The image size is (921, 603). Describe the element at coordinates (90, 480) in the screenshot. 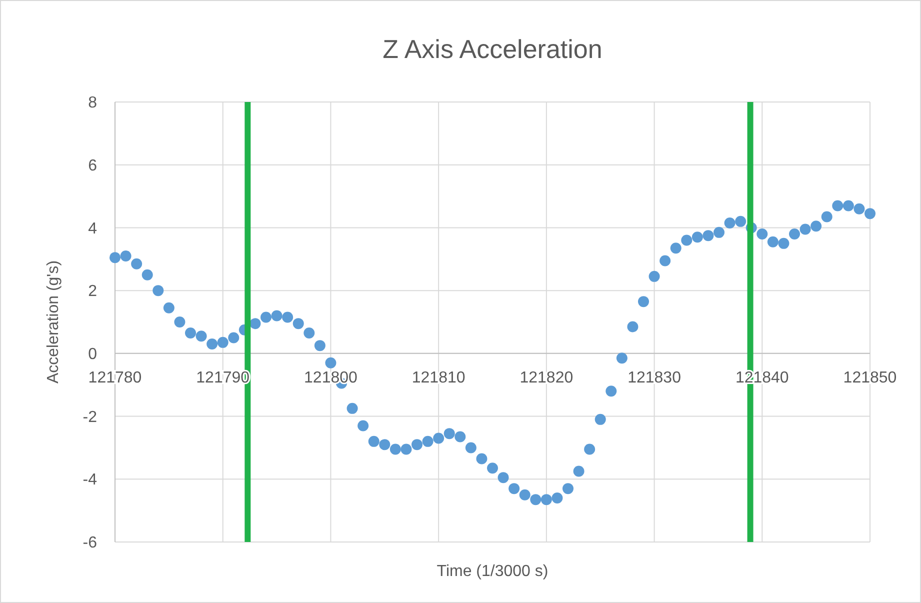

I see `y-tick-label: -4` at that location.